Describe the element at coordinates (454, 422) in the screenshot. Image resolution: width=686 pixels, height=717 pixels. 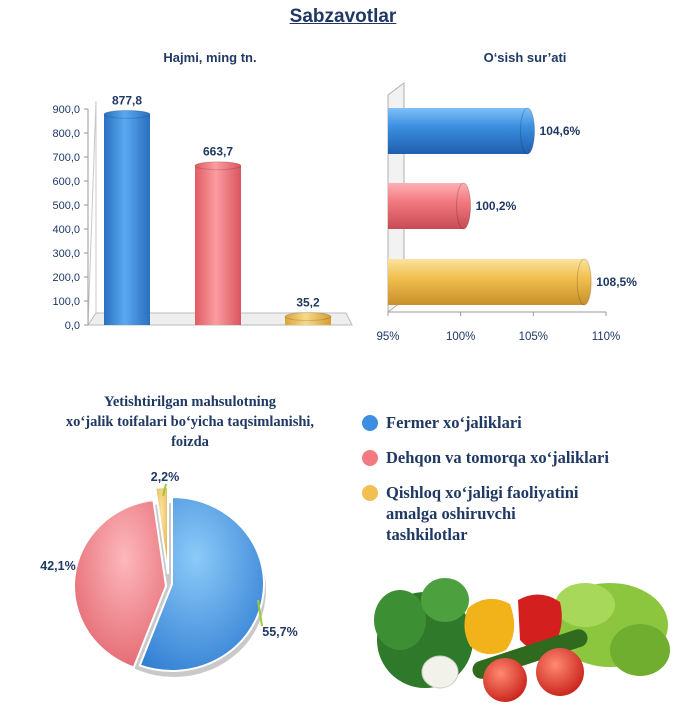
I see `legend-label: Fermer xo‘jaliklari` at that location.